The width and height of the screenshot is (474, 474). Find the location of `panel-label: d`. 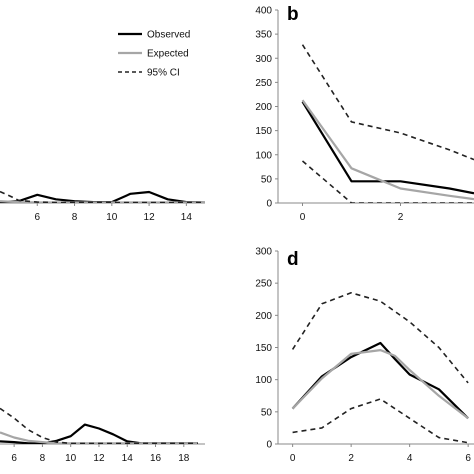

panel-label: d is located at coordinates (293, 259).